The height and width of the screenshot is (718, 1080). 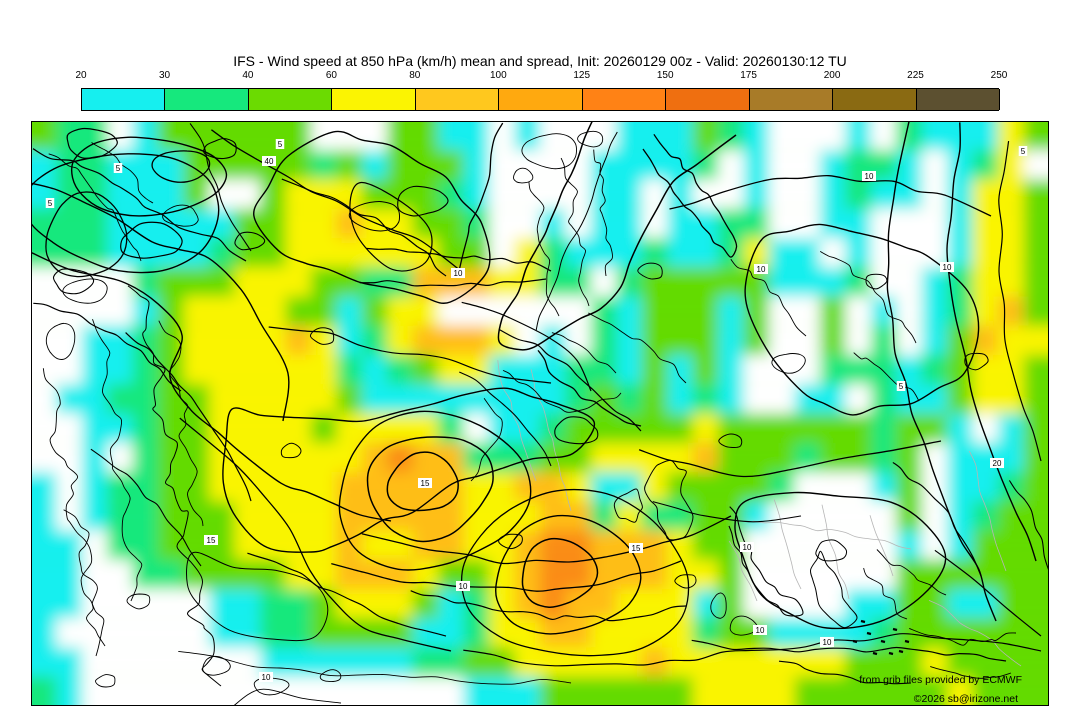 What do you see at coordinates (966, 699) in the screenshot?
I see `svg-text: ©2026 sb@irizone.net` at bounding box center [966, 699].